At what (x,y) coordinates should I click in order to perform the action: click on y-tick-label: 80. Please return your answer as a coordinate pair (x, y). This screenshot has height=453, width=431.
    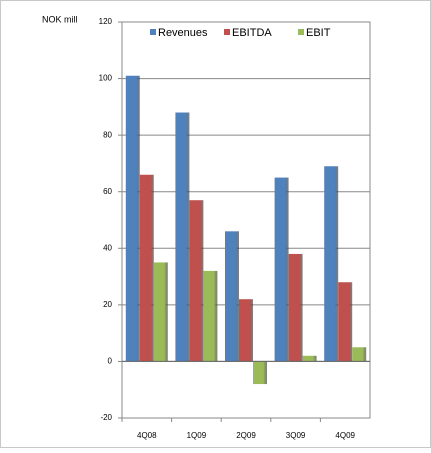
    Looking at the image, I should click on (107, 134).